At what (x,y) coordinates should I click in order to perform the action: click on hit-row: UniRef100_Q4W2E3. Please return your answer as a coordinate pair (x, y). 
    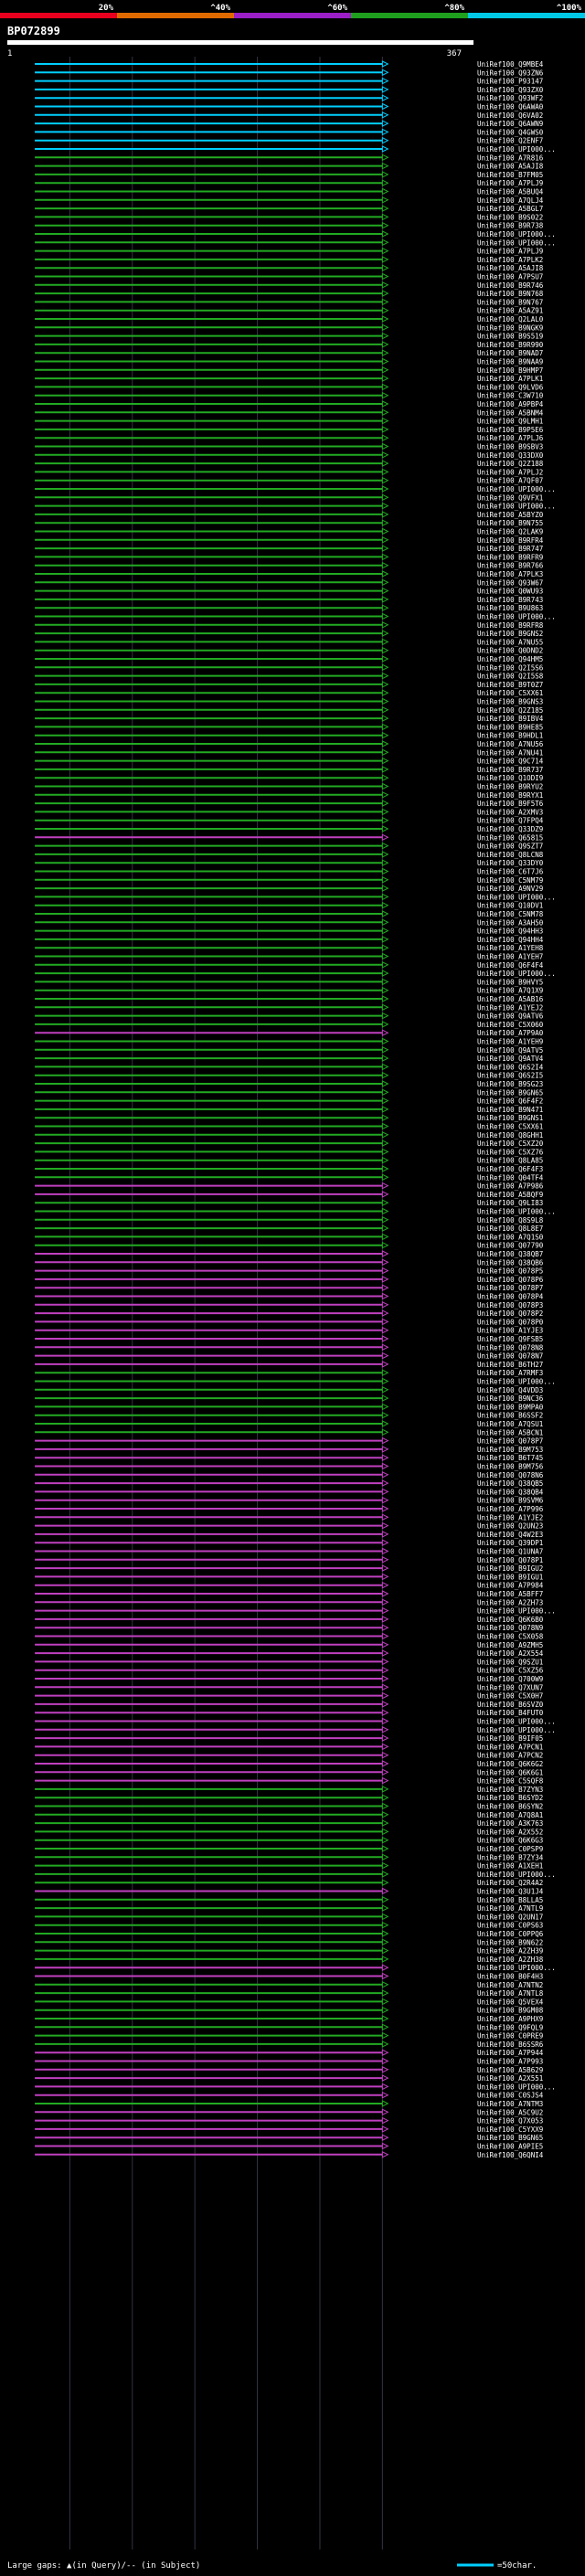
    Looking at the image, I should click on (289, 1535).